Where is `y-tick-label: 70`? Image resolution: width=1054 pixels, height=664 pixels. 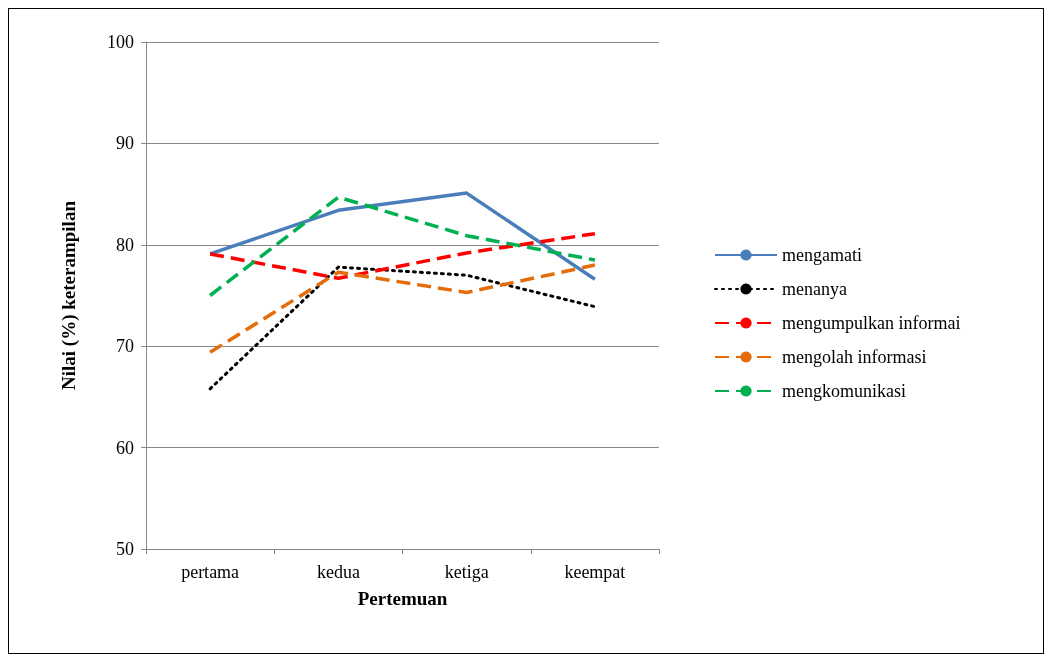
y-tick-label: 70 is located at coordinates (125, 346).